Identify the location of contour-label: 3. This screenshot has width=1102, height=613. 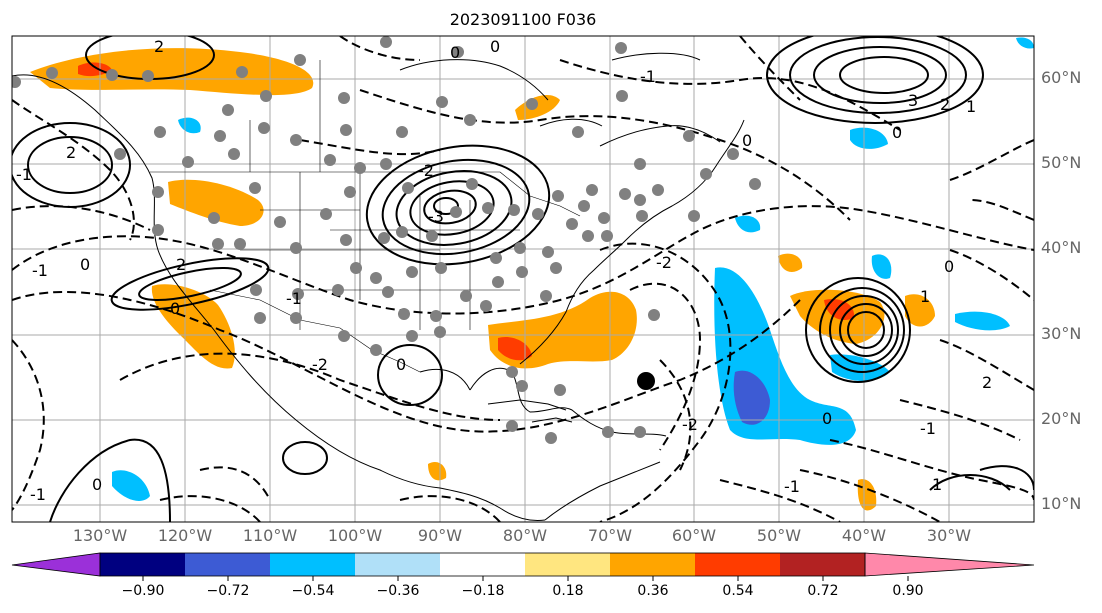
(913, 100).